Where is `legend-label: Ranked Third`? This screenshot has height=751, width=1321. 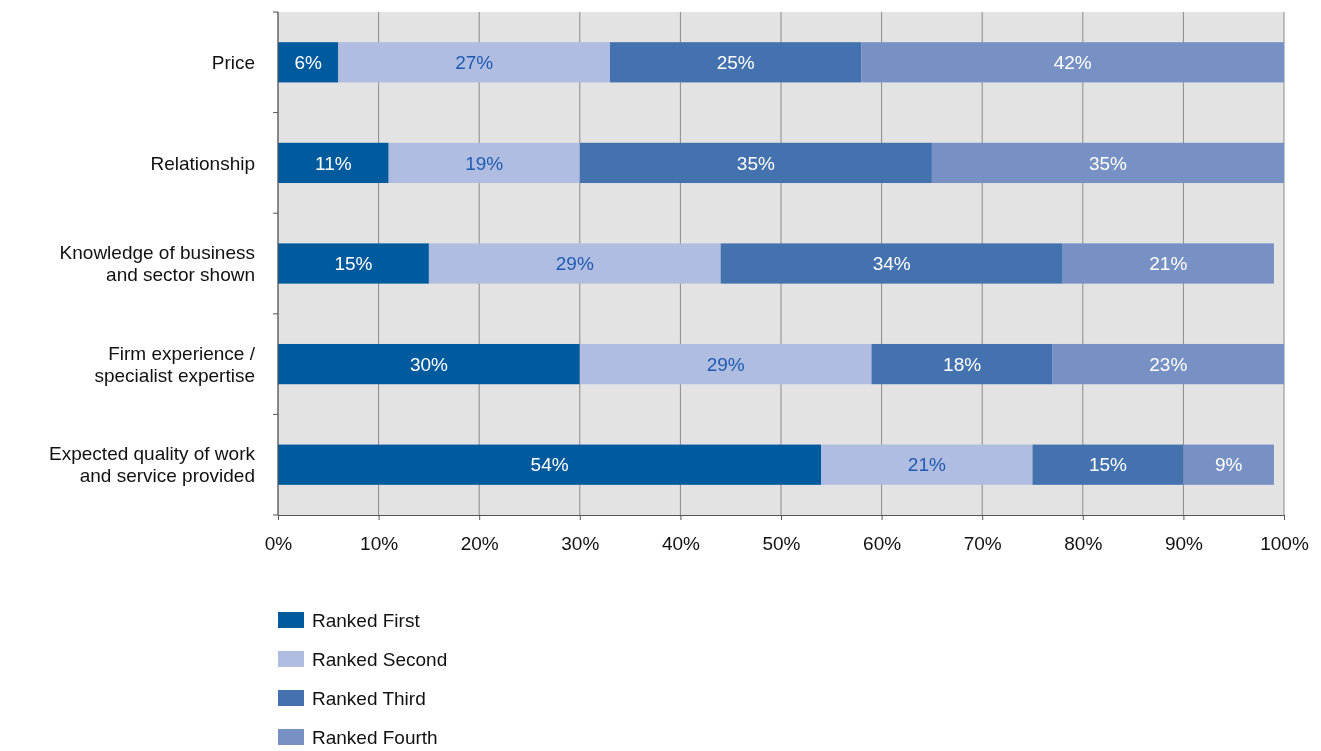 legend-label: Ranked Third is located at coordinates (369, 698).